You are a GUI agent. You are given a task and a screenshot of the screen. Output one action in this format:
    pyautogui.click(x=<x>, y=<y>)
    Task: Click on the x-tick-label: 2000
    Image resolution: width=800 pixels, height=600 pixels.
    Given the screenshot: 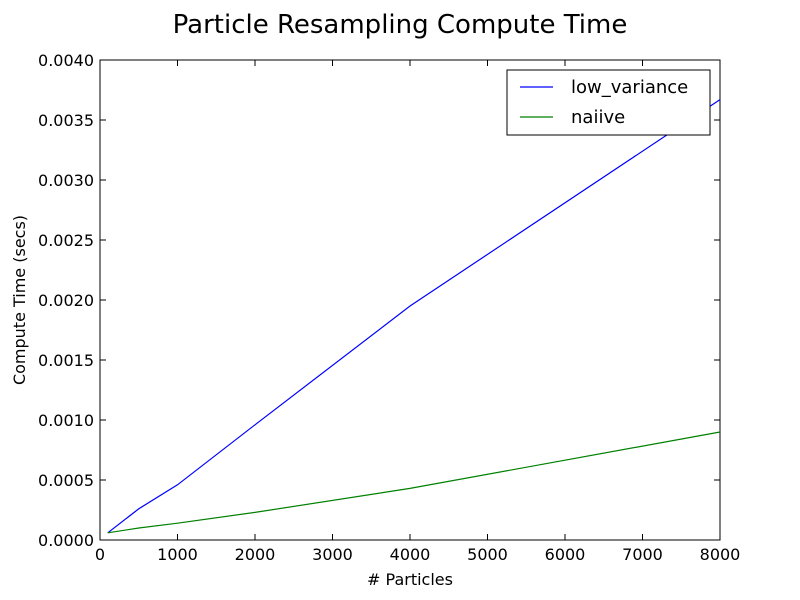 What is the action you would take?
    pyautogui.click(x=255, y=554)
    